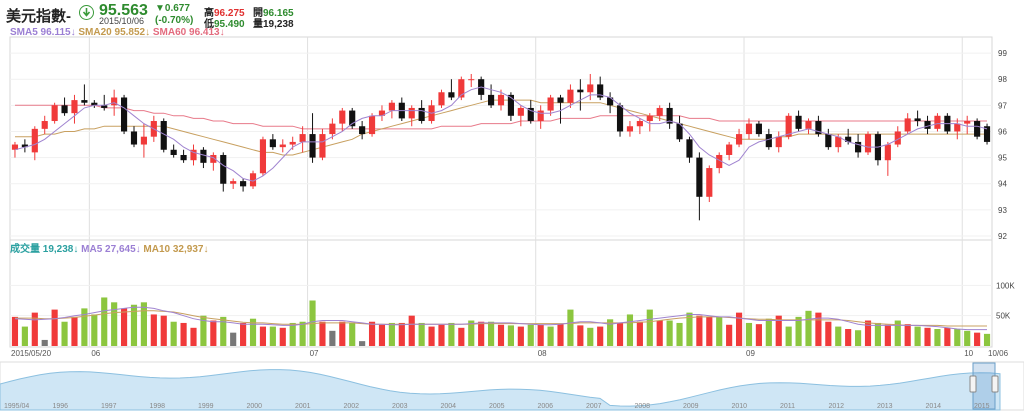 This screenshot has width=1024, height=419. Describe the element at coordinates (1002, 158) in the screenshot. I see `price-tick-label: 95` at that location.